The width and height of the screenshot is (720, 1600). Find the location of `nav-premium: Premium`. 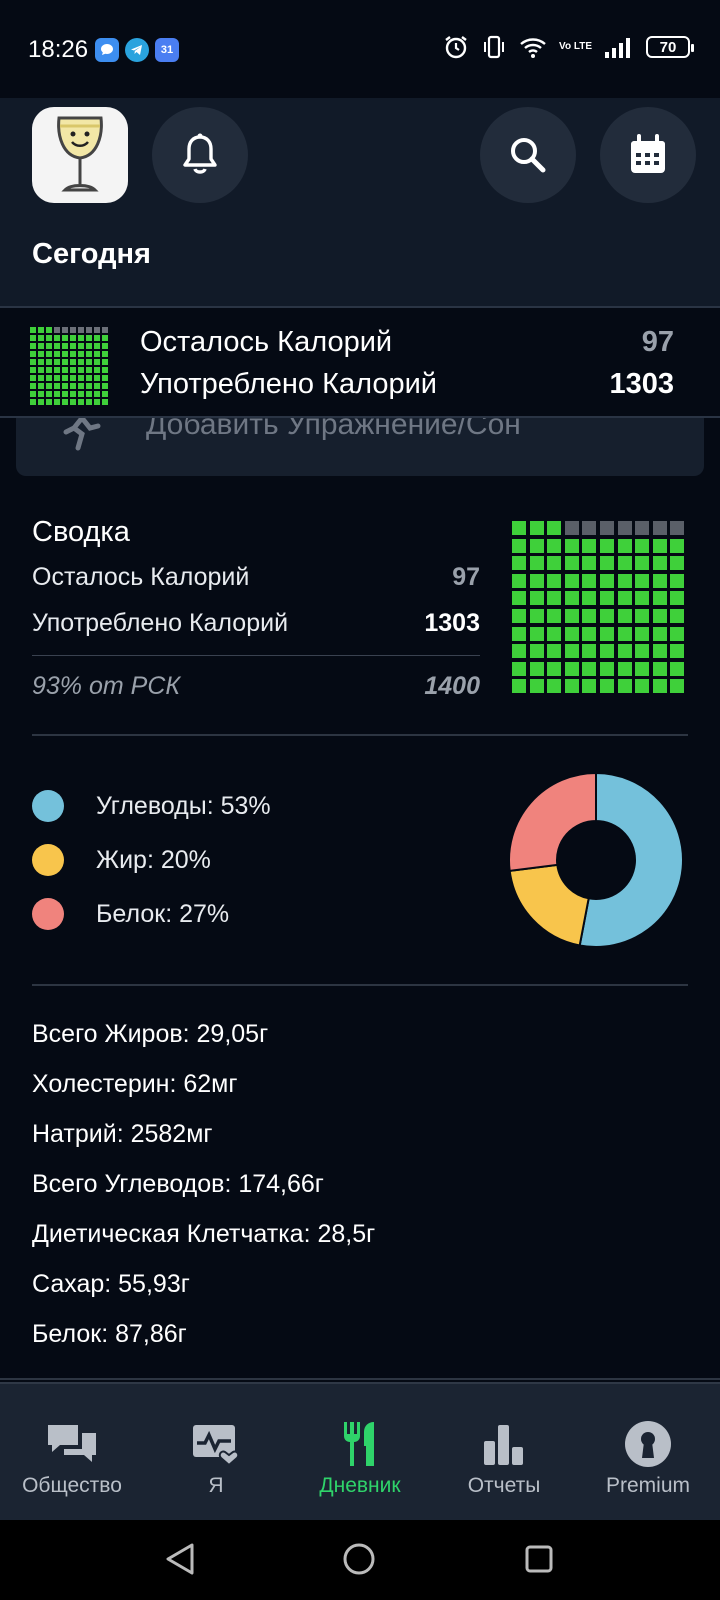

nav-premium: Premium is located at coordinates (648, 1452).